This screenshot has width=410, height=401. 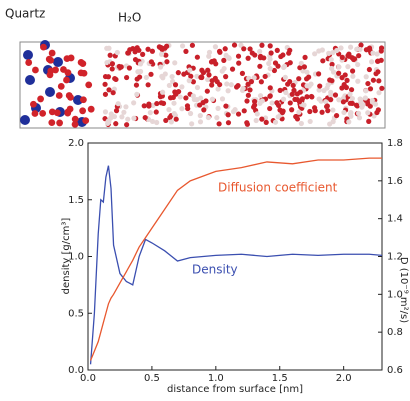 What do you see at coordinates (152, 378) in the screenshot?
I see `x-tick-label: 0.5` at bounding box center [152, 378].